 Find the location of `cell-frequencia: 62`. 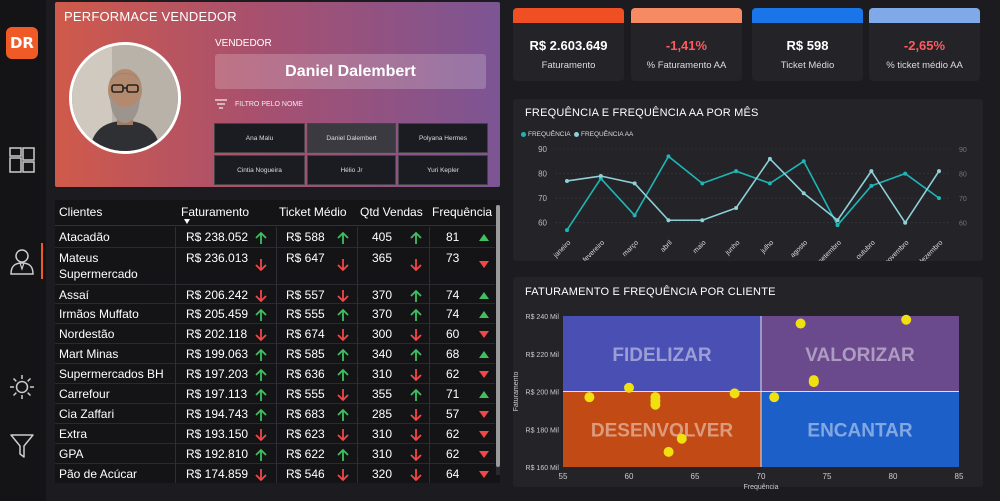

cell-frequencia: 62 is located at coordinates (453, 454).